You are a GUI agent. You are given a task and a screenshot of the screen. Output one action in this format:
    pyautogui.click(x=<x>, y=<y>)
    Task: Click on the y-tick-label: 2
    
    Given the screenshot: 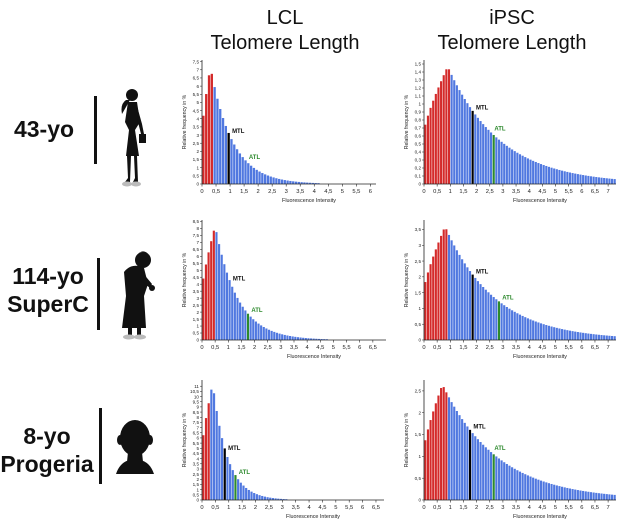 What is the action you would take?
    pyautogui.click(x=419, y=412)
    